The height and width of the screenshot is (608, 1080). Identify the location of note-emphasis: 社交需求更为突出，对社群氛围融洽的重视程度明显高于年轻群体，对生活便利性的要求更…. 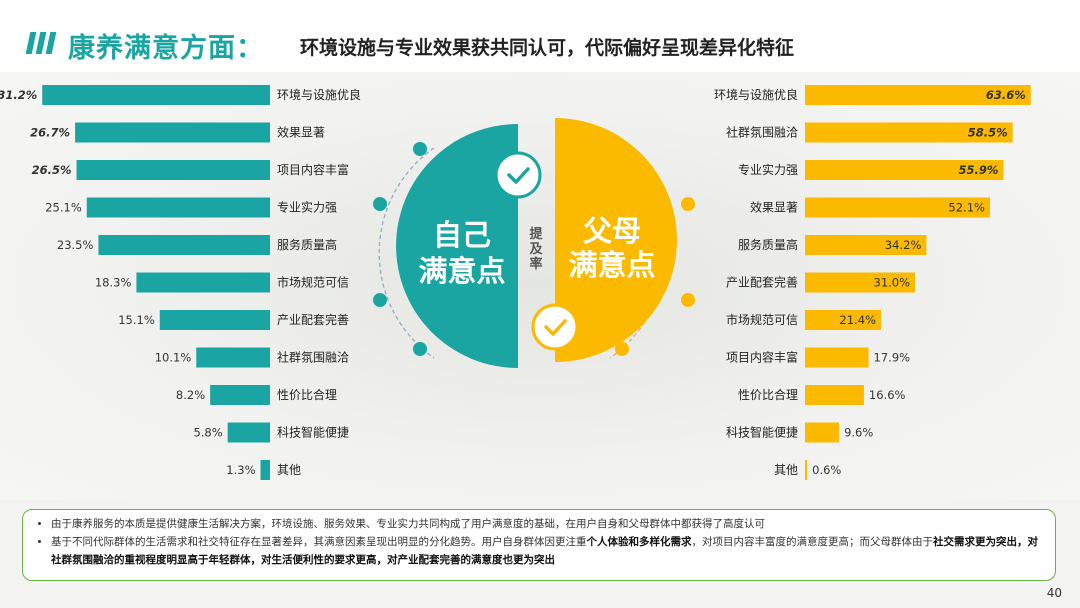
(544, 551).